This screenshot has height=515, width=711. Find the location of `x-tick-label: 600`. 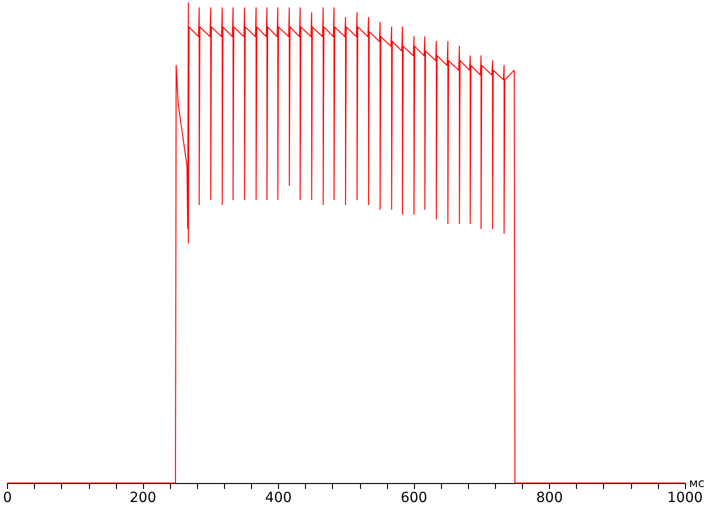

x-tick-label: 600 is located at coordinates (414, 498).